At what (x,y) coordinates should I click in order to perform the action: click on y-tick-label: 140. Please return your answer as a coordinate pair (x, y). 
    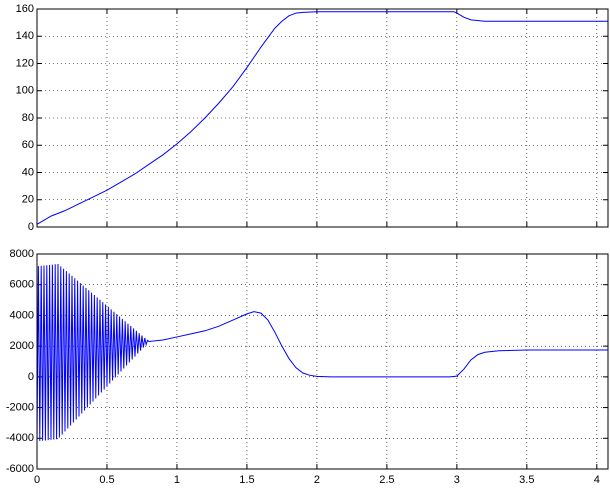
    Looking at the image, I should click on (25, 36).